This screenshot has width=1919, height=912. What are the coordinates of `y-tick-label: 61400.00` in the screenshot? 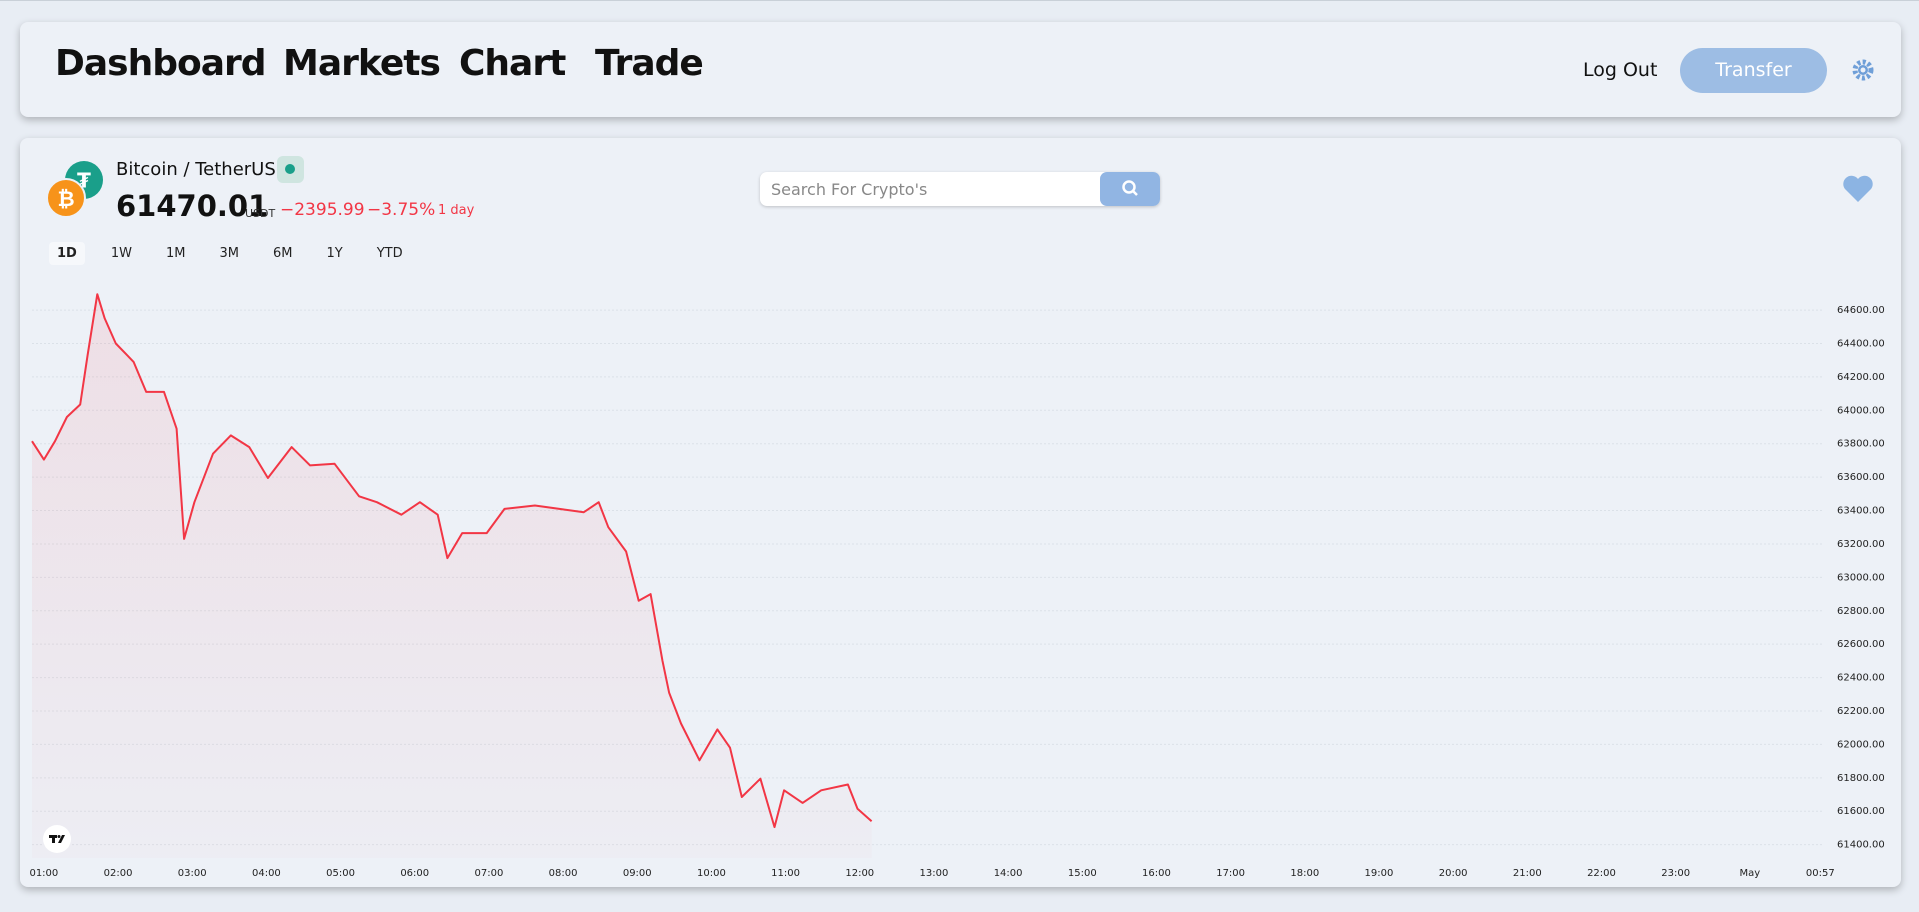 It's located at (1861, 845).